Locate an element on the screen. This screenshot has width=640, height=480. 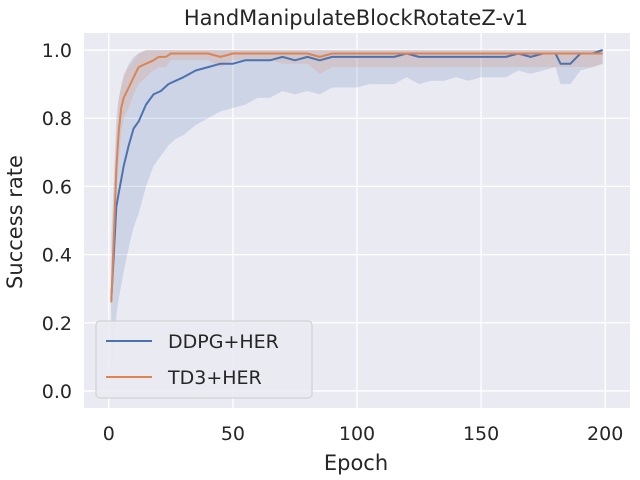
y-tick-label: 0.8 is located at coordinates (57, 119).